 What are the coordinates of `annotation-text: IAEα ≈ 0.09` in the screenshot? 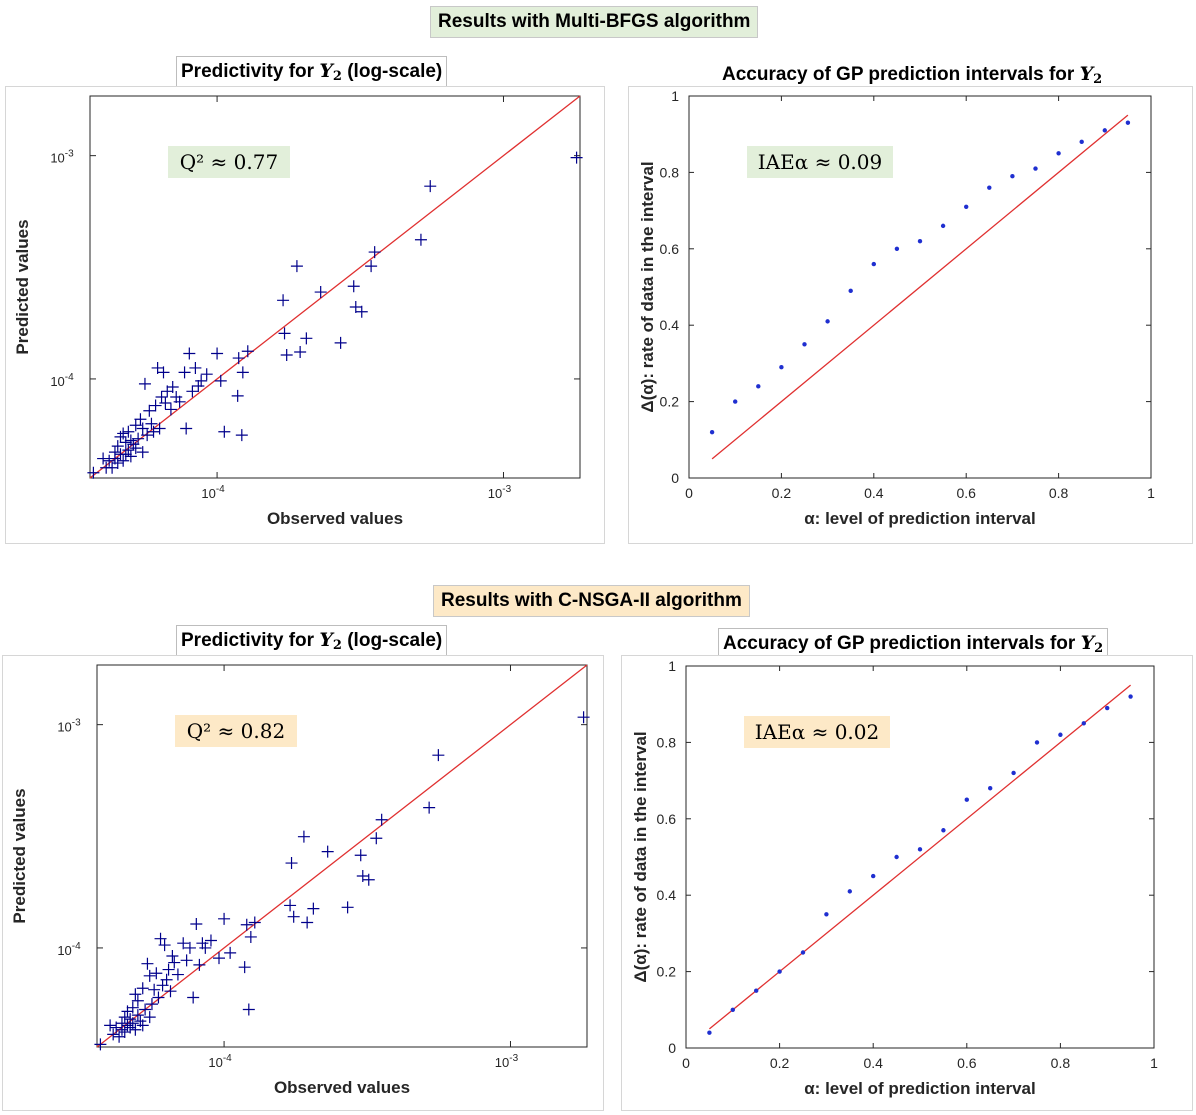 It's located at (820, 162).